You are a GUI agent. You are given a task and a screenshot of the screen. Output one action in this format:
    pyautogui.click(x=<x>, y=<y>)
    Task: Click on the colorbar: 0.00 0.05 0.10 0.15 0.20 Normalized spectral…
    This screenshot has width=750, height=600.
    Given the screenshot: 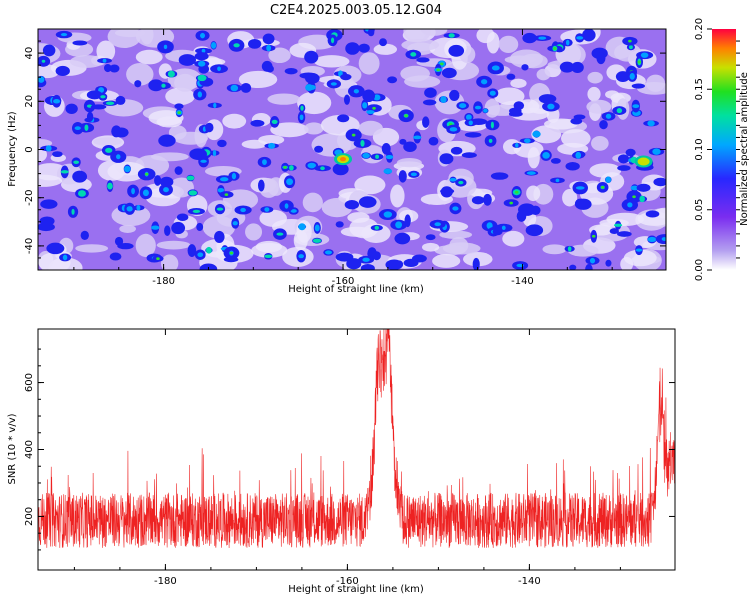 What is the action you would take?
    pyautogui.click(x=722, y=149)
    